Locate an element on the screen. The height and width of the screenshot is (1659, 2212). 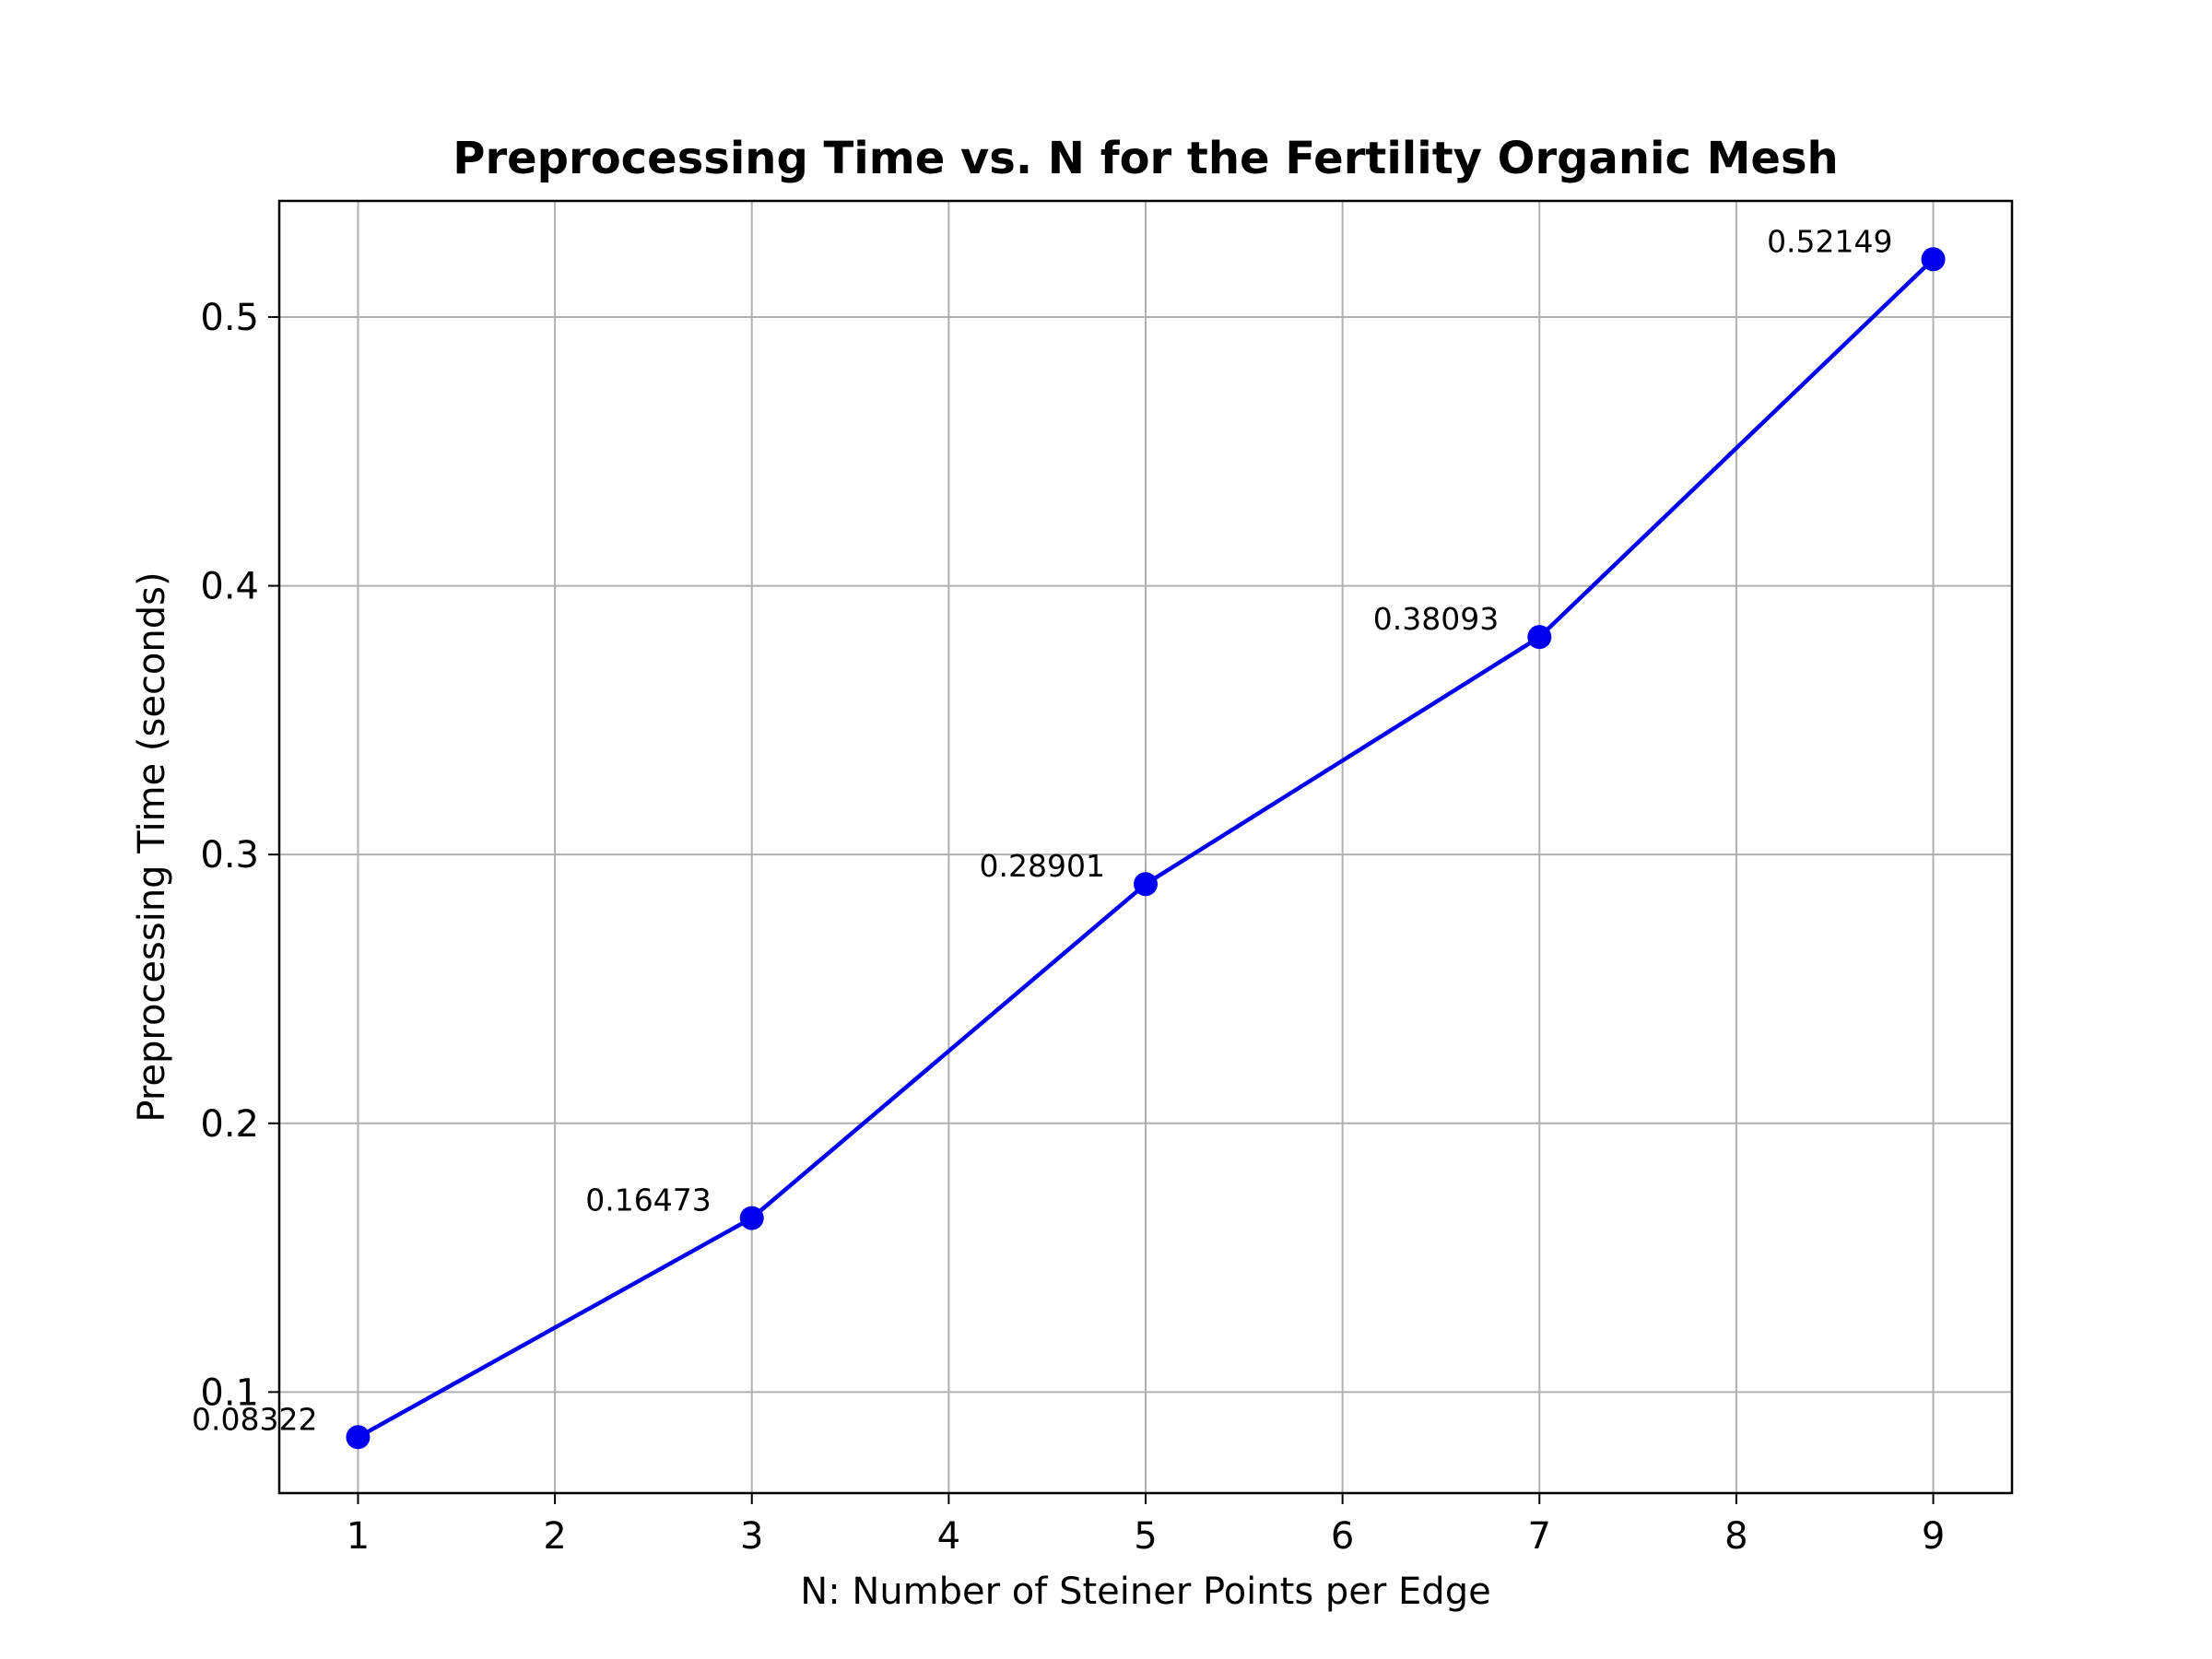
x-tick-label: 2 is located at coordinates (554, 1536).